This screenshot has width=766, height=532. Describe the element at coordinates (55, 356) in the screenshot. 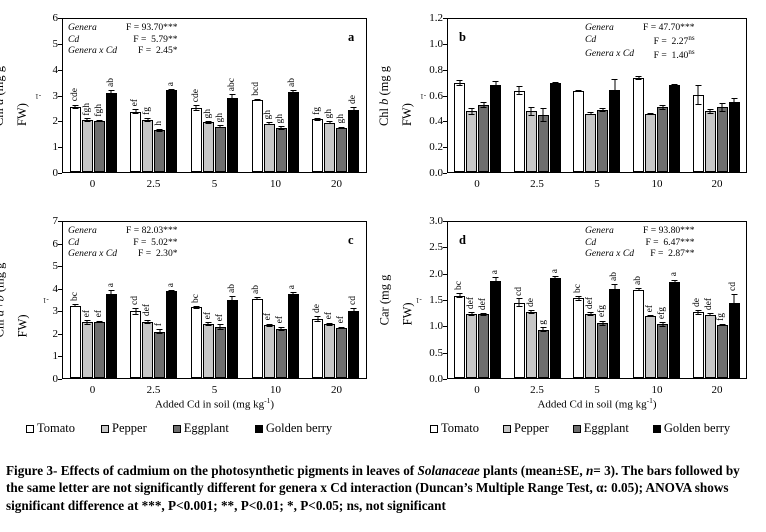

I see `y-tick-label: 1` at that location.